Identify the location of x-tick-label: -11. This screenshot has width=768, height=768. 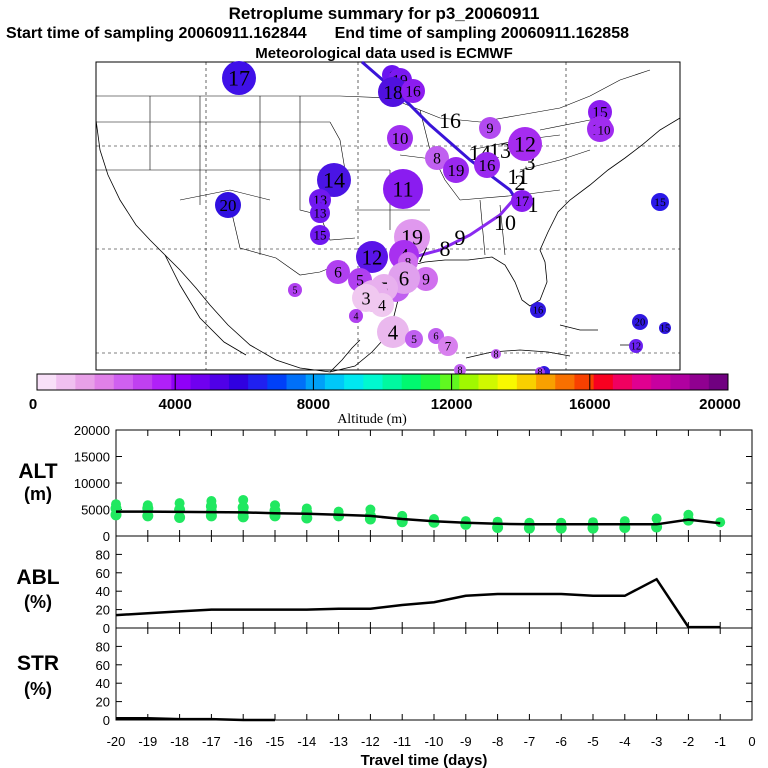
(402, 741).